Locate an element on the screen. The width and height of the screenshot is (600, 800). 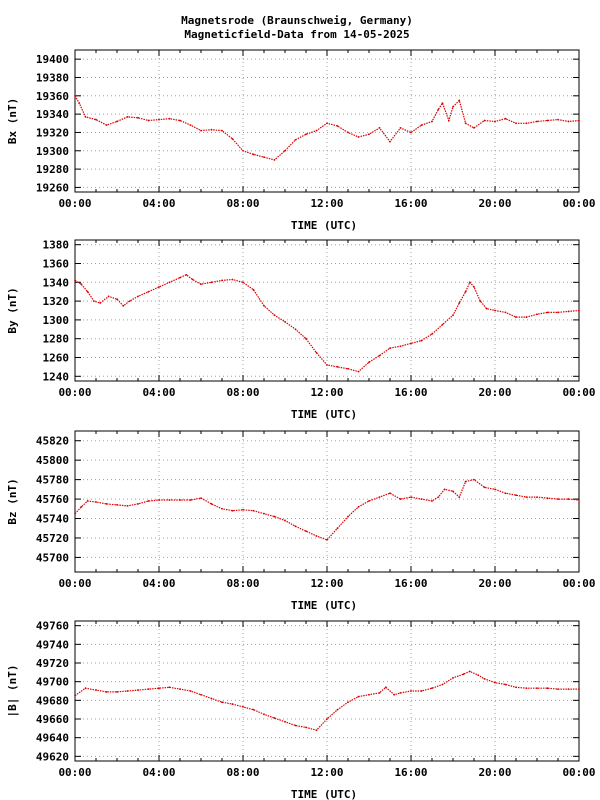
y-tick-label: 49660 is located at coordinates (52, 719).